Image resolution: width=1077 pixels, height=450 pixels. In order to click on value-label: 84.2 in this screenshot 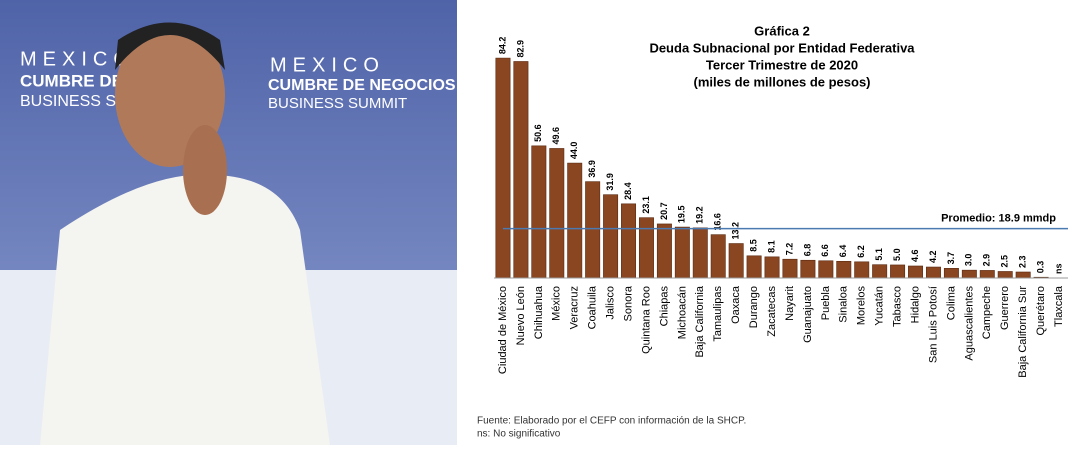, I will do `click(502, 46)`.